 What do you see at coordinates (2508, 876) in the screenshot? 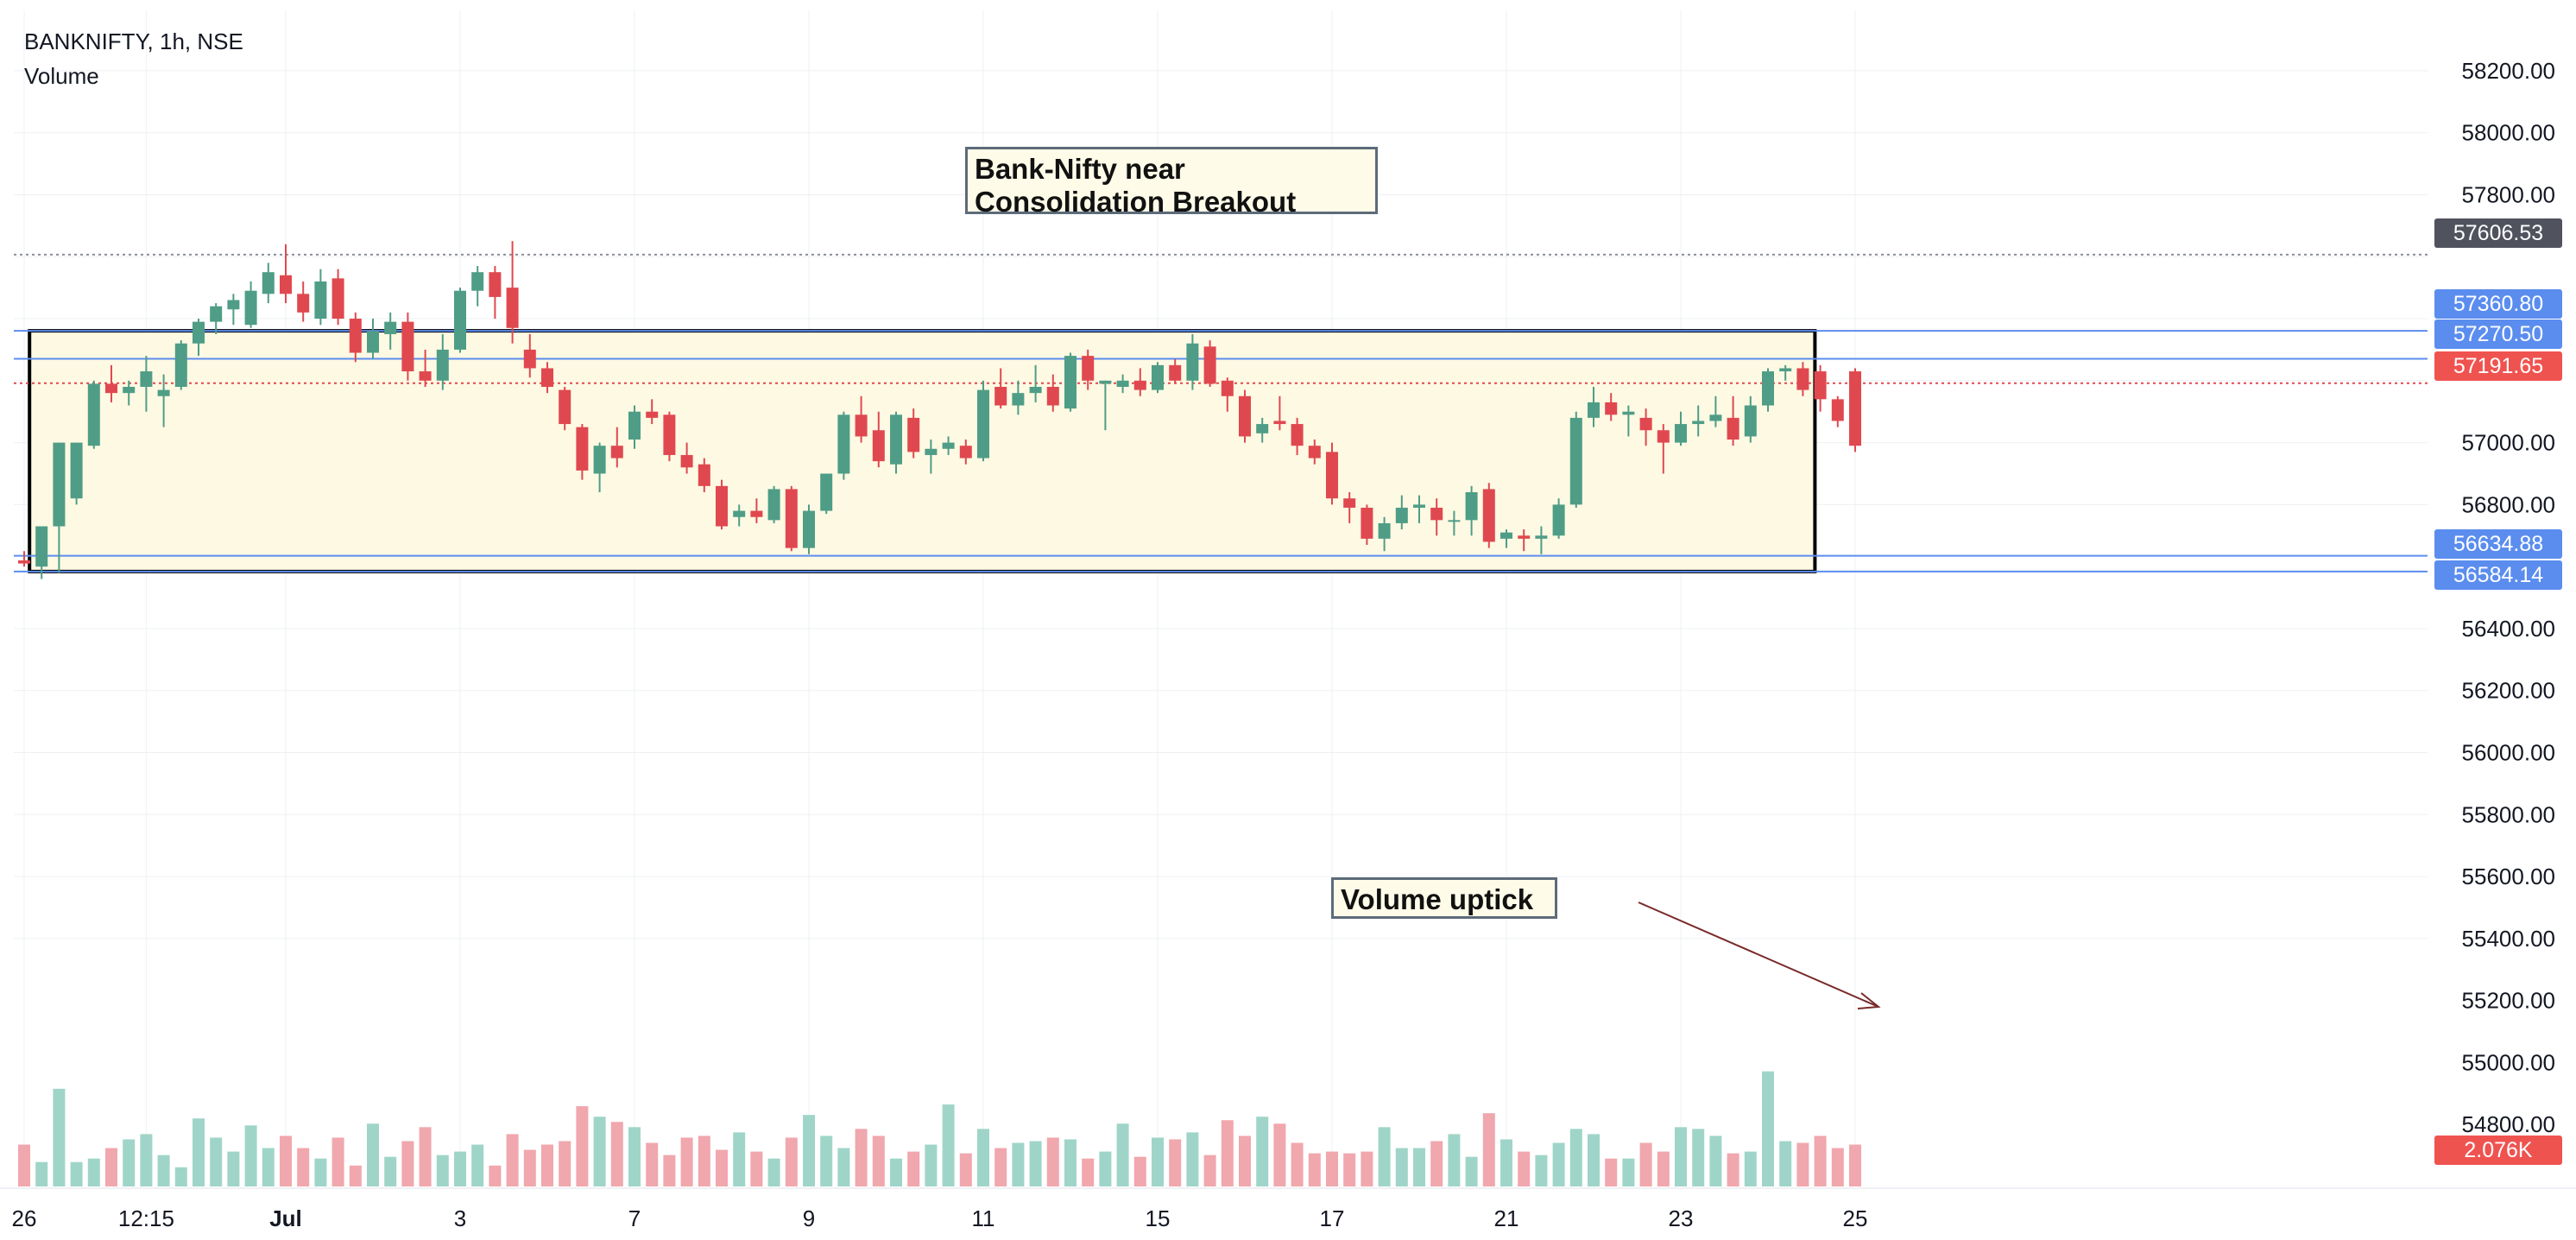
I see `y-tick-label: 55600.00` at bounding box center [2508, 876].